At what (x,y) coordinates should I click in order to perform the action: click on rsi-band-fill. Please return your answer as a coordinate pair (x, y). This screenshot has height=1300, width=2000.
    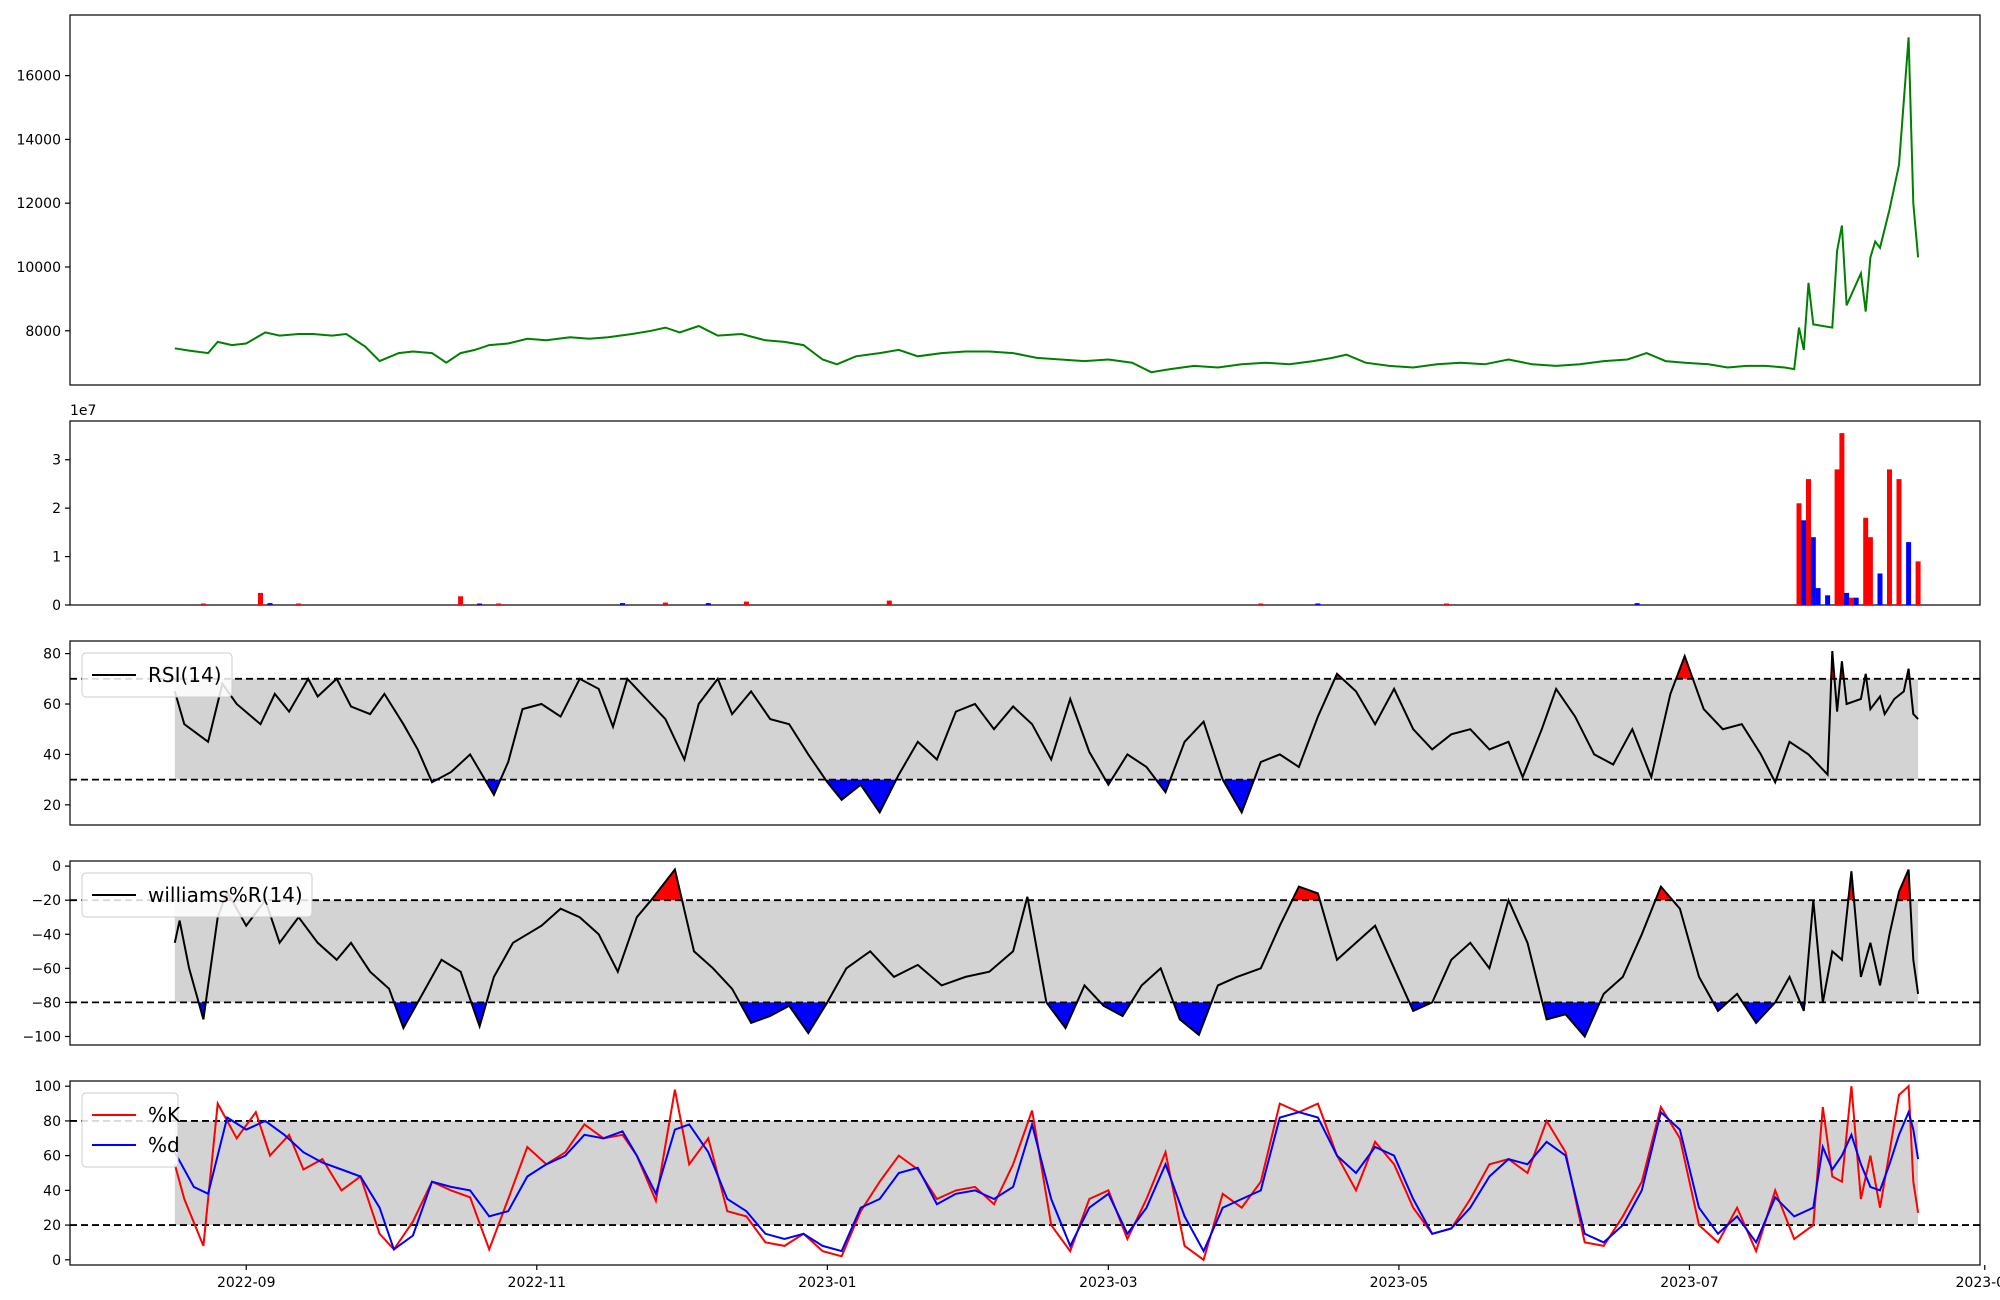
    Looking at the image, I should click on (1046, 729).